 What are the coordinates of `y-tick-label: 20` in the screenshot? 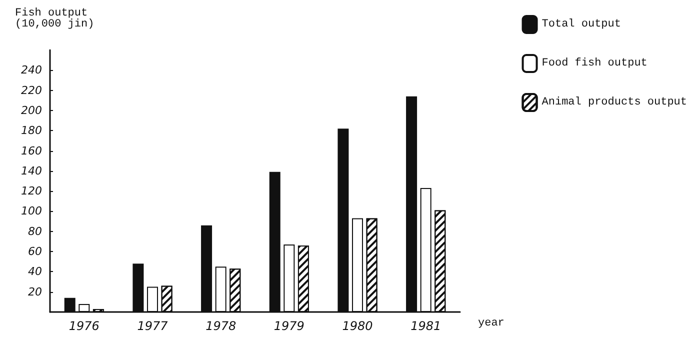 It's located at (35, 291).